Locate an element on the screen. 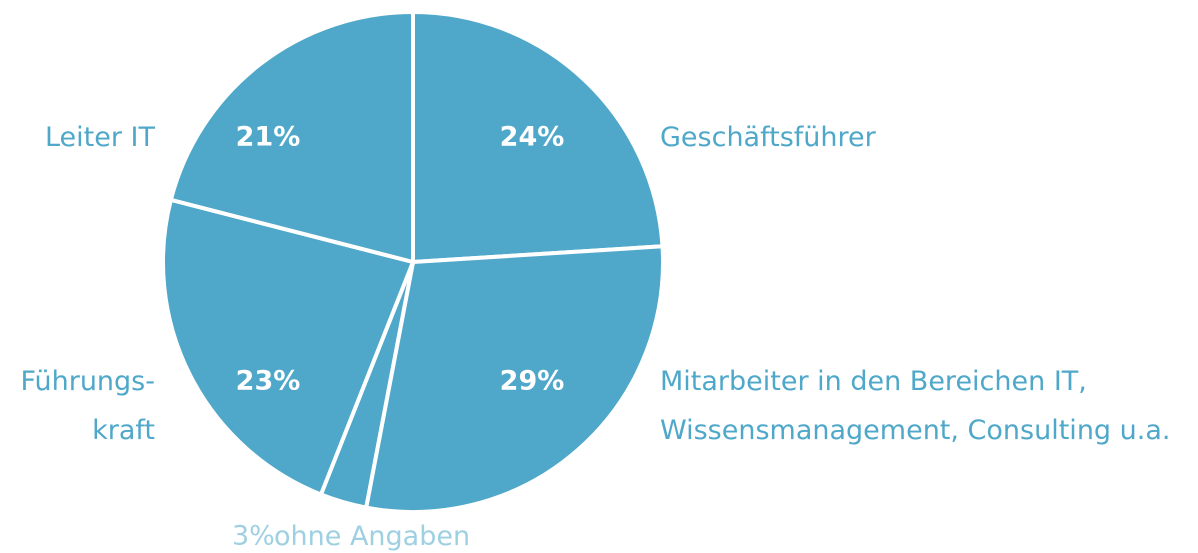 Image resolution: width=1198 pixels, height=553 pixels. category-label: Leiter IT is located at coordinates (100, 137).